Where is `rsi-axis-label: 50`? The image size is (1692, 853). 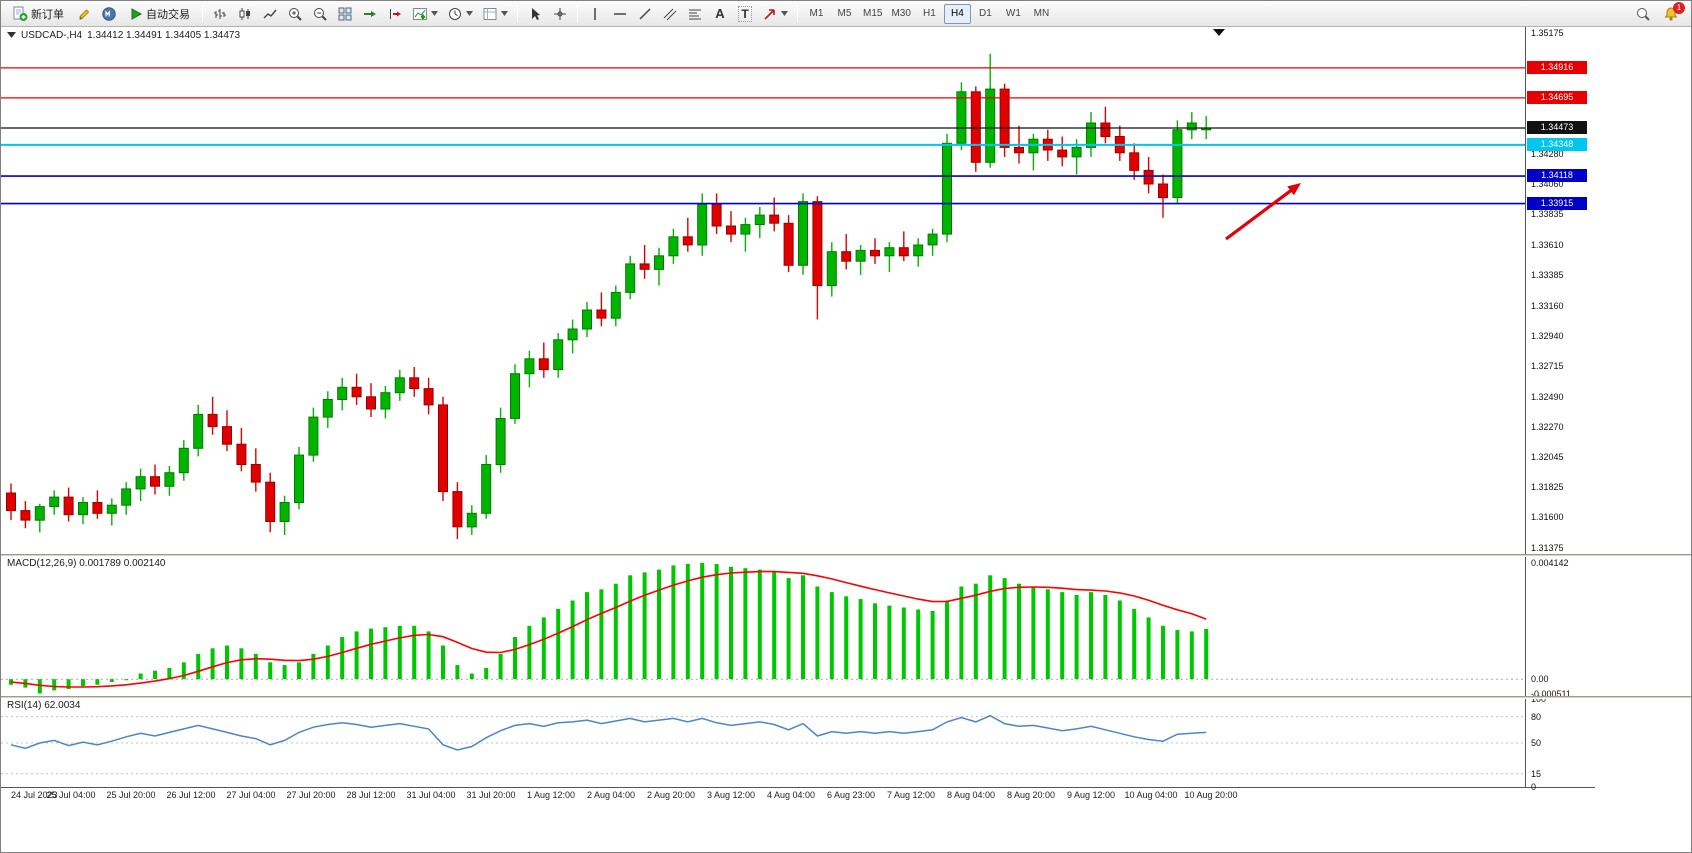
rsi-axis-label: 50 is located at coordinates (1536, 743).